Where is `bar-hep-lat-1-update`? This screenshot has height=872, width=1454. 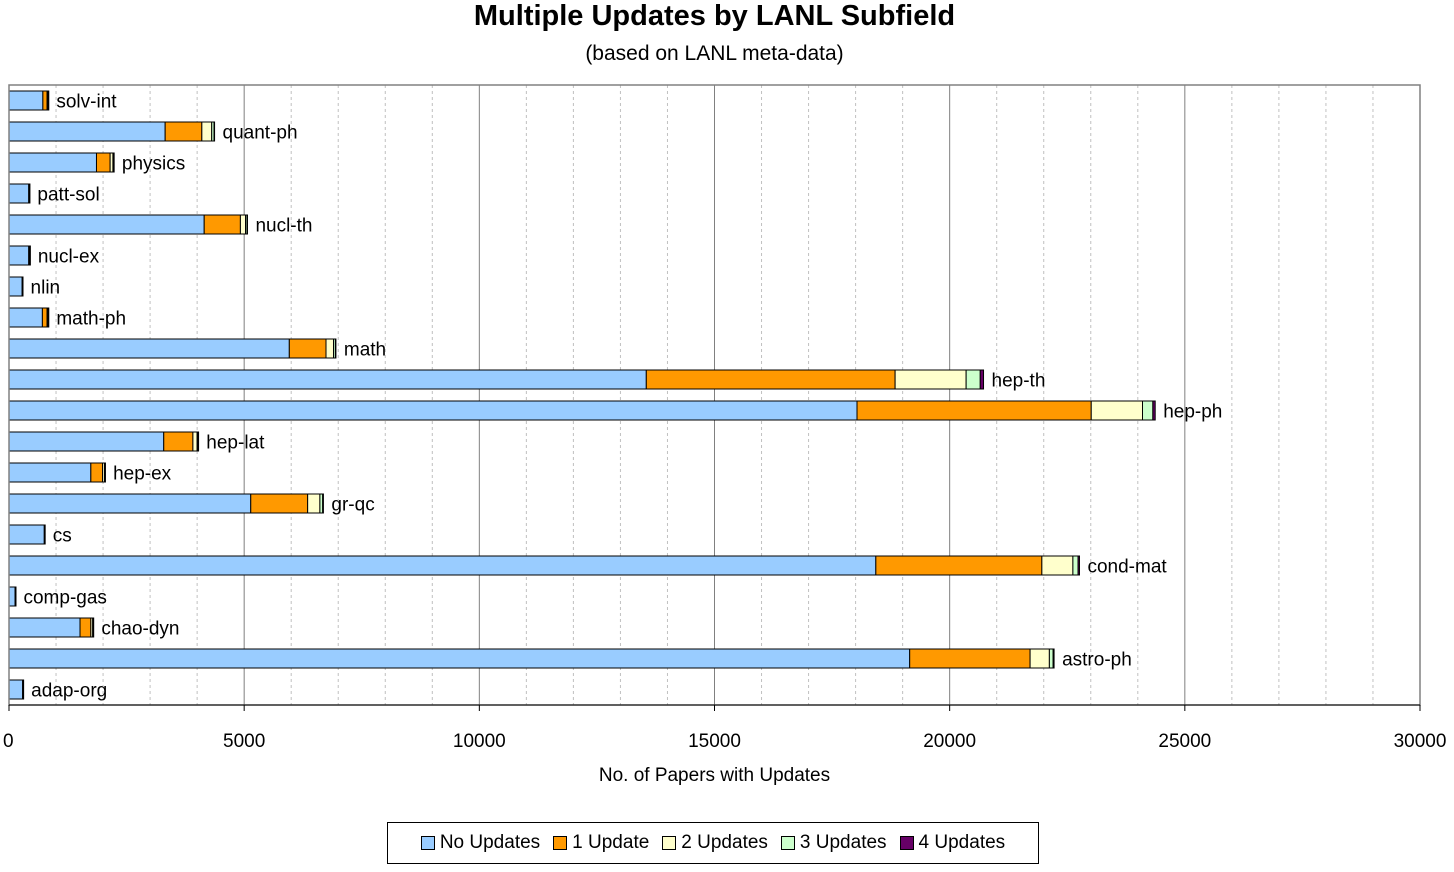 bar-hep-lat-1-update is located at coordinates (178, 441).